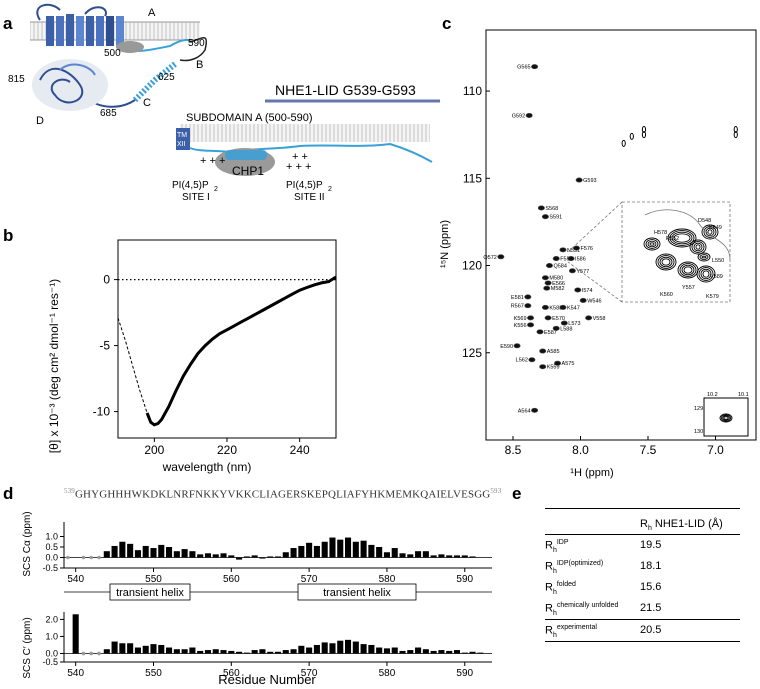  What do you see at coordinates (716, 277) in the screenshot?
I see `inset-peak-label: V589` at bounding box center [716, 277].